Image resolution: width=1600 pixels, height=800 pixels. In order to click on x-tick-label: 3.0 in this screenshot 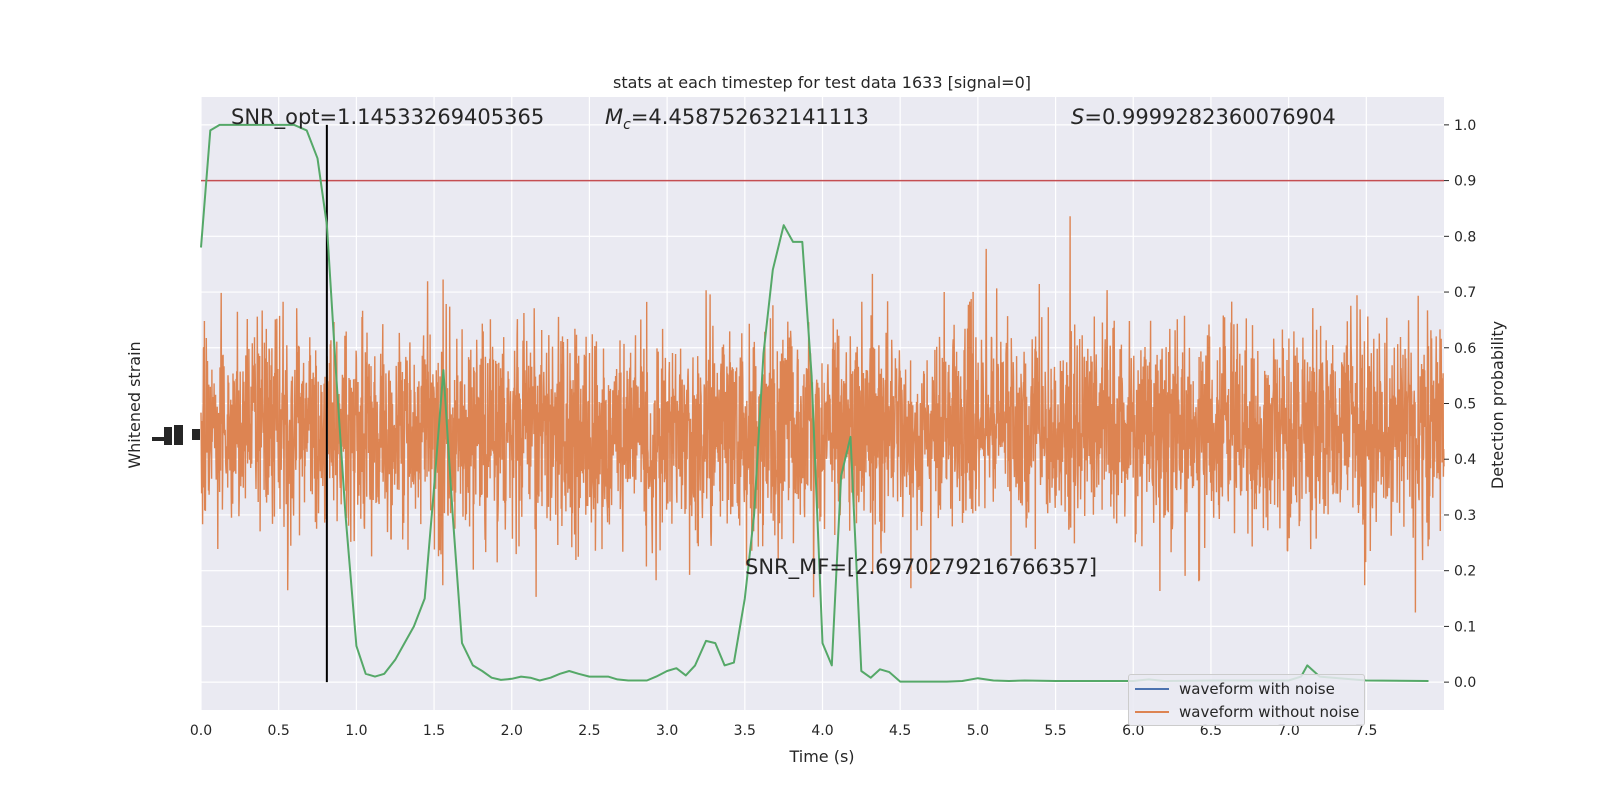, I will do `click(667, 731)`.